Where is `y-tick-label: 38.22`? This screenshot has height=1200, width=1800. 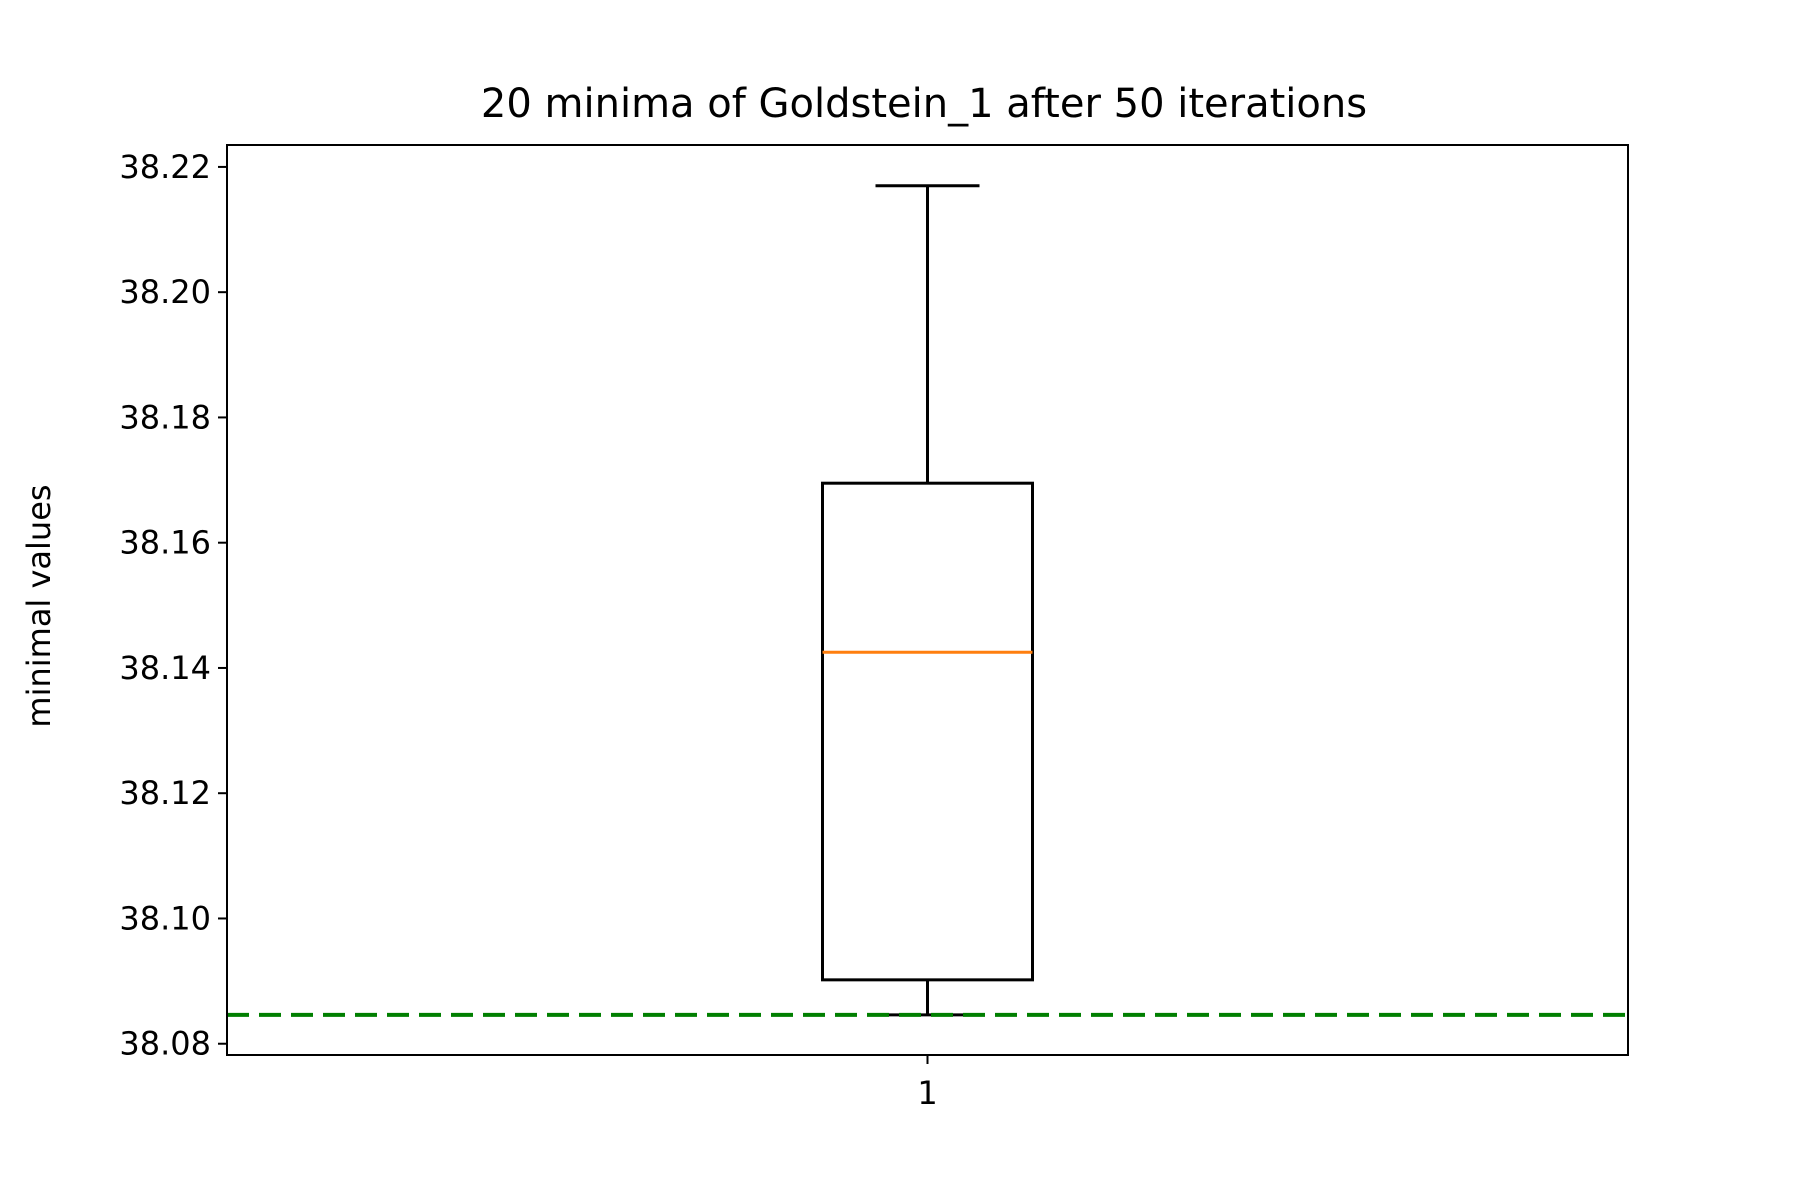
y-tick-label: 38.22 is located at coordinates (165, 167).